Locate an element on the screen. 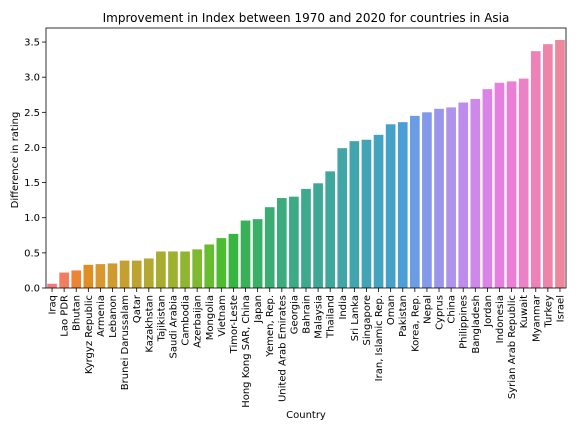 This screenshot has width=576, height=432. x-tick-label: Cyprus is located at coordinates (440, 312).